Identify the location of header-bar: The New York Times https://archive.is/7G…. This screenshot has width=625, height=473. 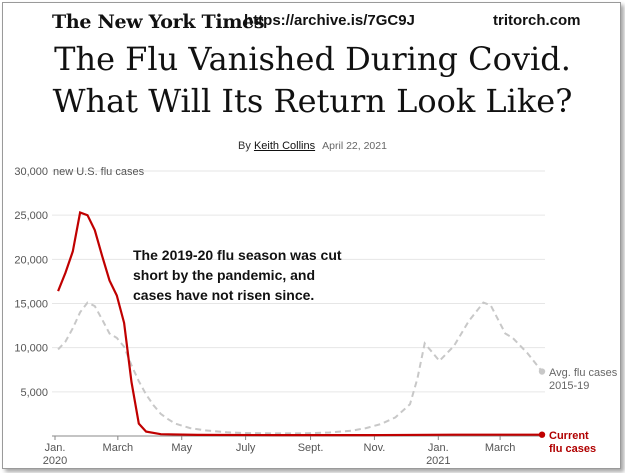
(312, 22).